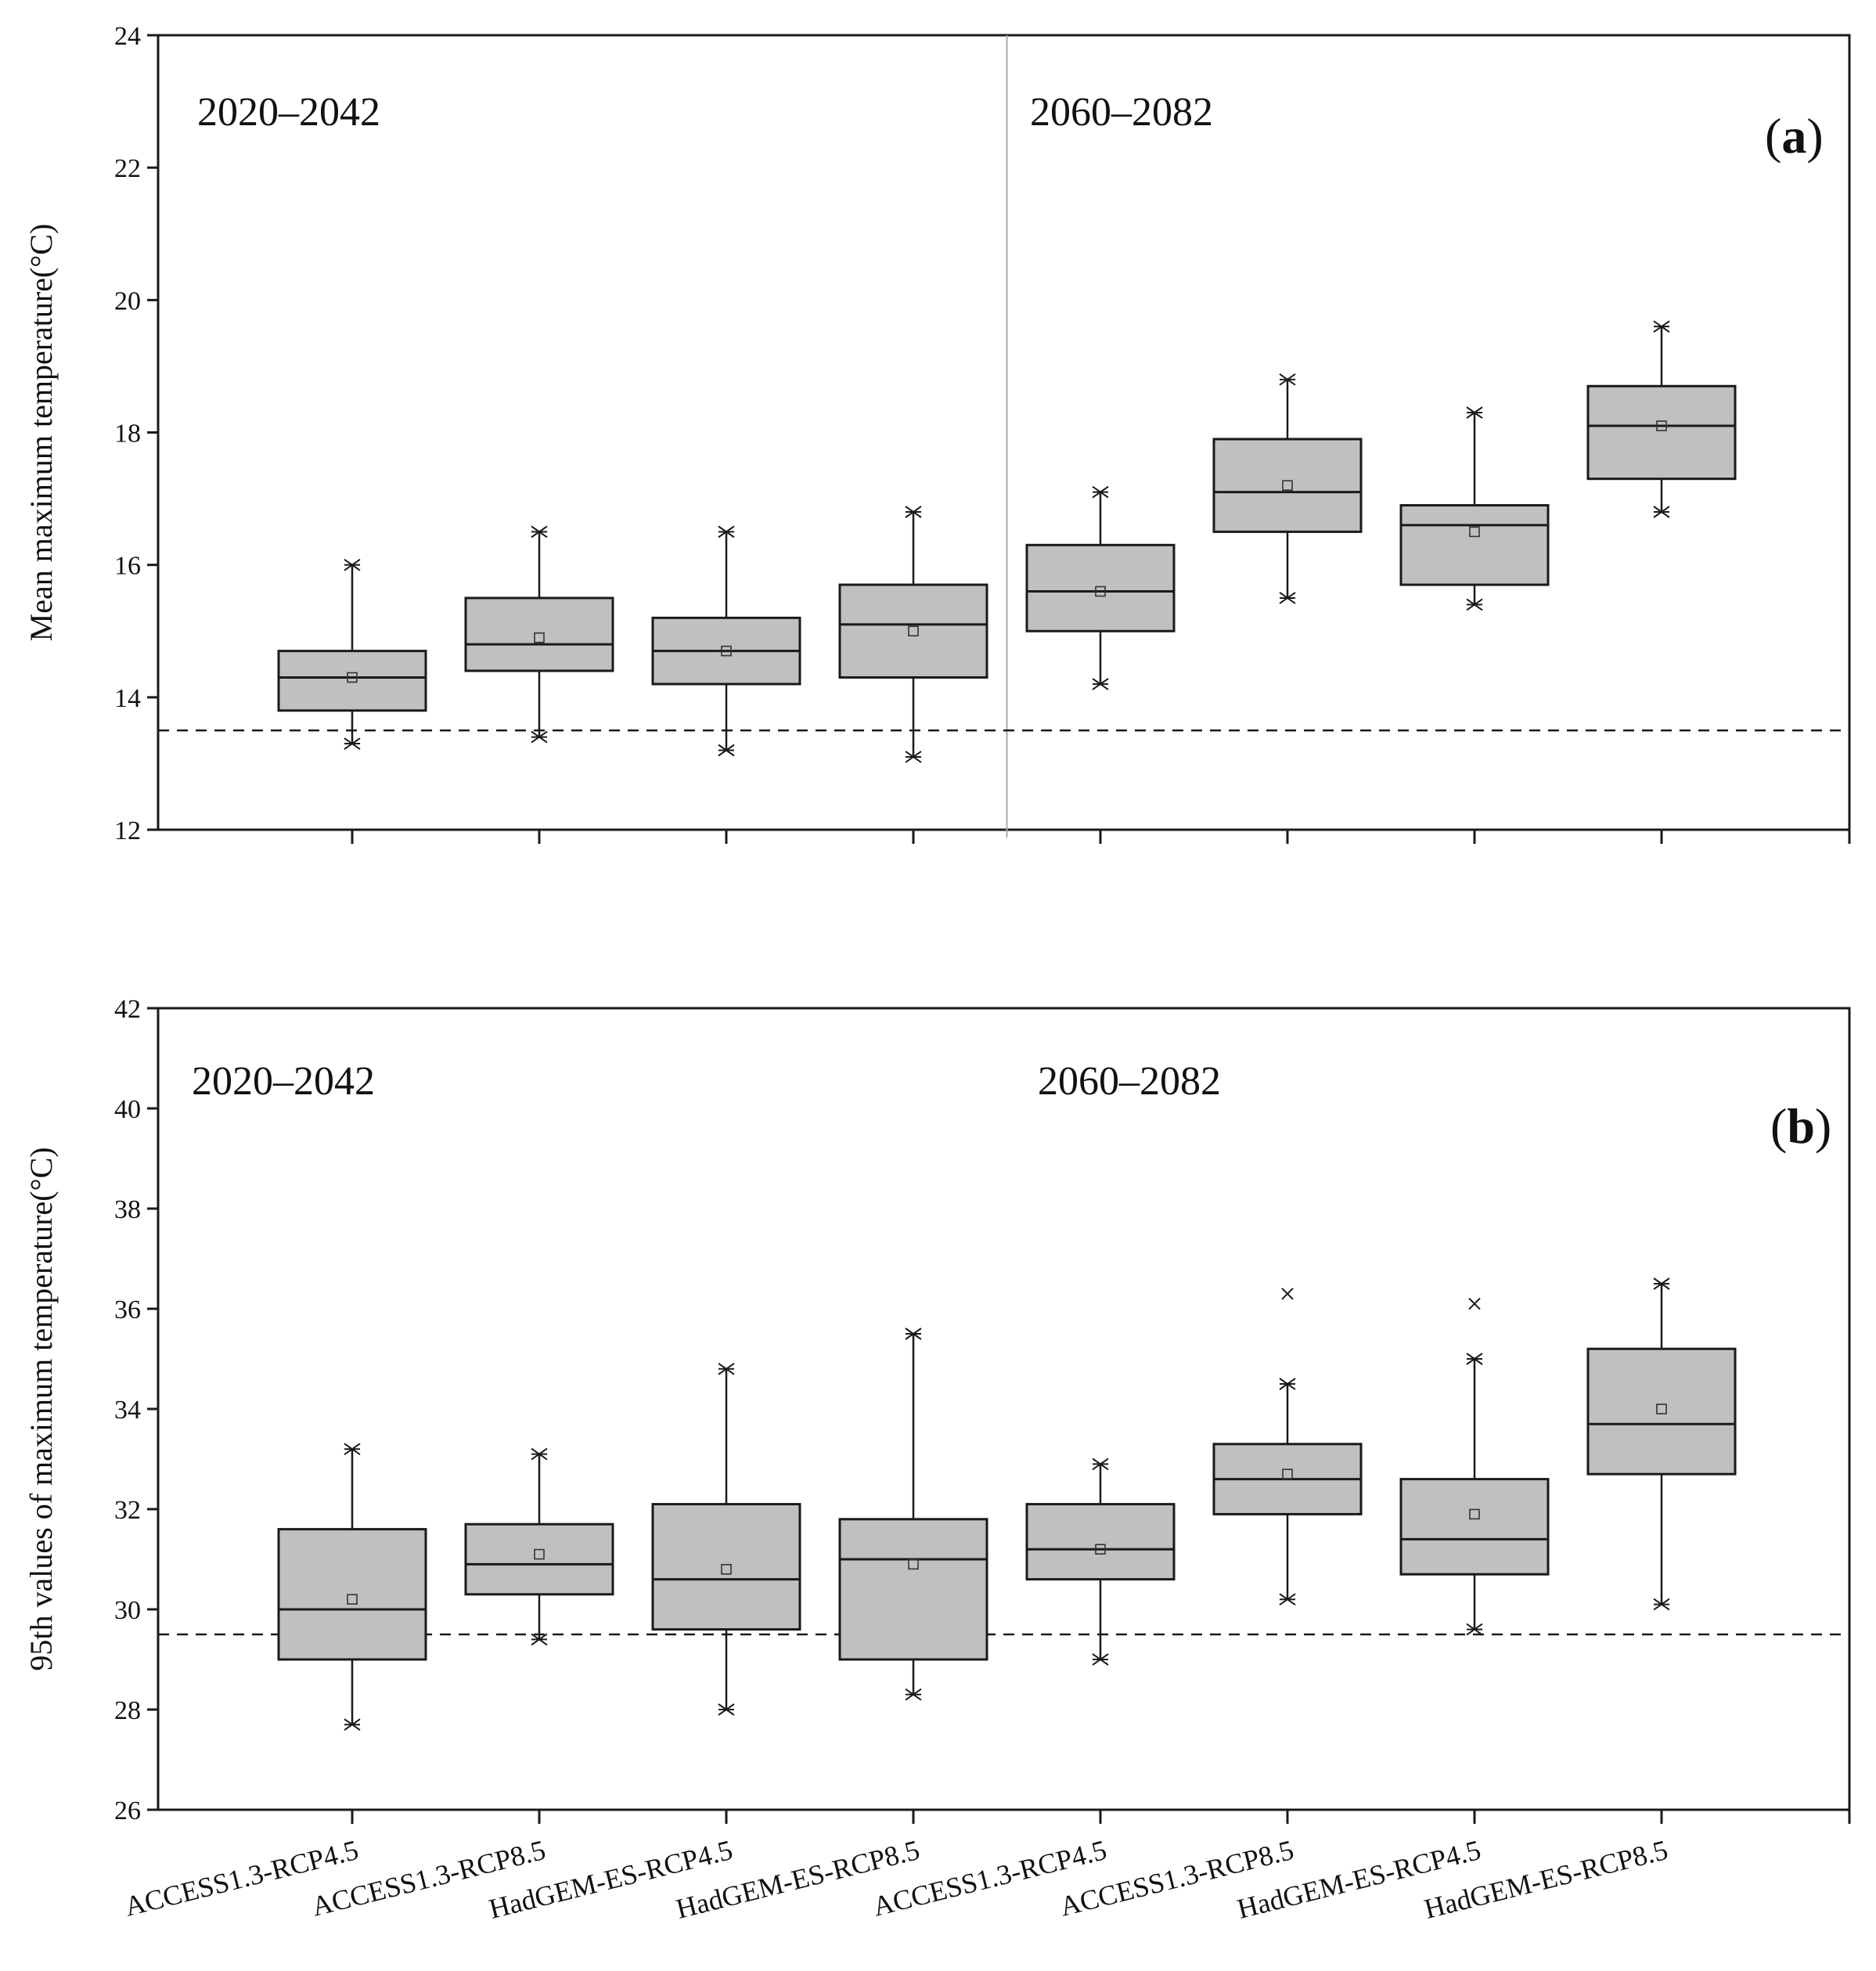 This screenshot has height=1971, width=1876. What do you see at coordinates (127, 698) in the screenshot?
I see `y-tick-label: 14` at bounding box center [127, 698].